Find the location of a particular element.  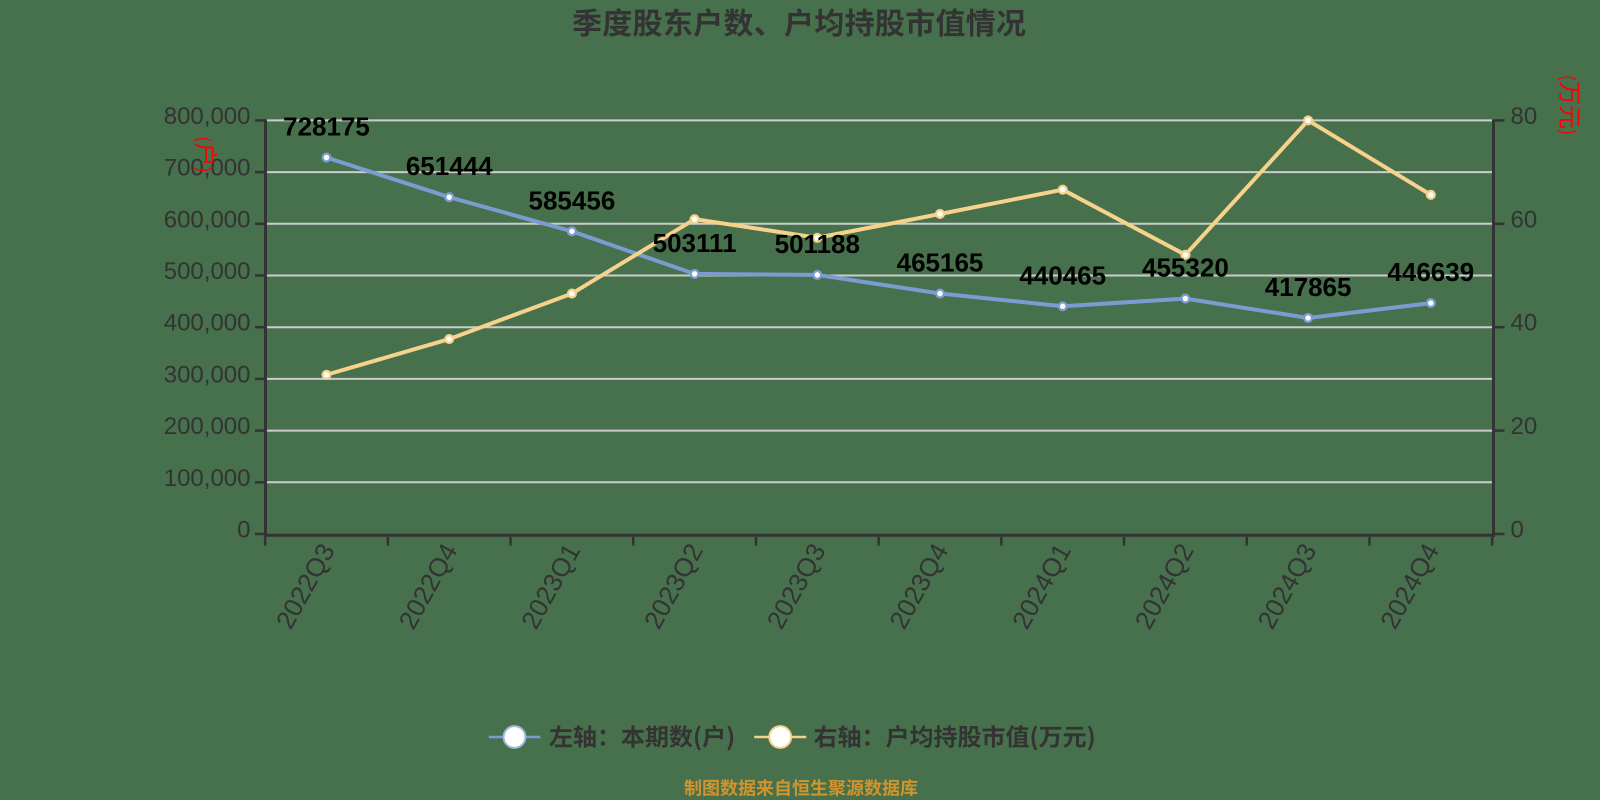

svg-text: 60 is located at coordinates (1524, 219).